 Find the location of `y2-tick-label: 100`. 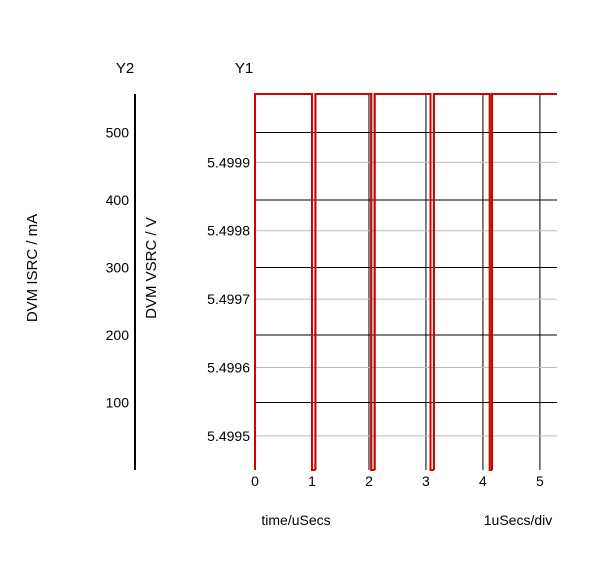

y2-tick-label: 100 is located at coordinates (118, 402).